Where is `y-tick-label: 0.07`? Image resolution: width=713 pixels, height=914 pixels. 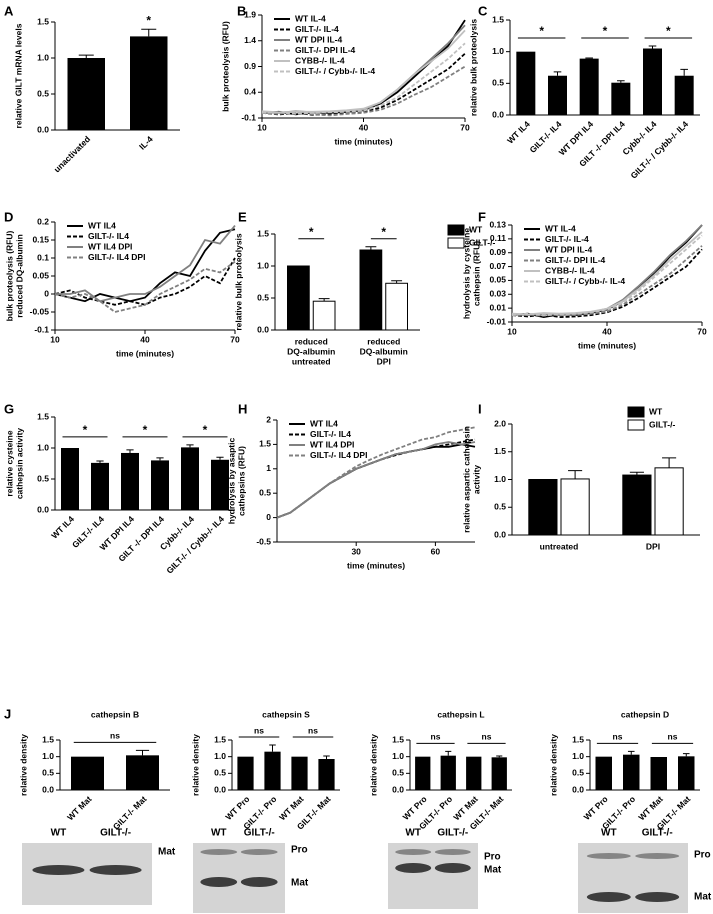
y-tick-label: 0.07 is located at coordinates (497, 266).